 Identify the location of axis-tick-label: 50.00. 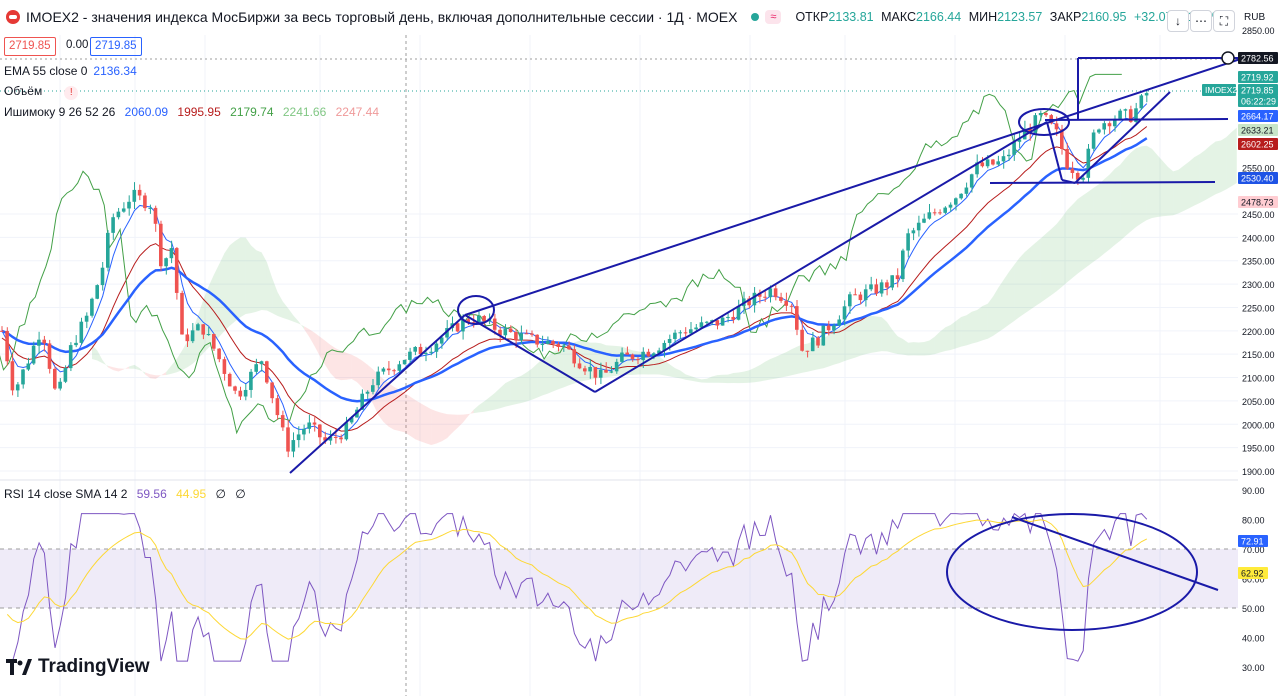
(1253, 609).